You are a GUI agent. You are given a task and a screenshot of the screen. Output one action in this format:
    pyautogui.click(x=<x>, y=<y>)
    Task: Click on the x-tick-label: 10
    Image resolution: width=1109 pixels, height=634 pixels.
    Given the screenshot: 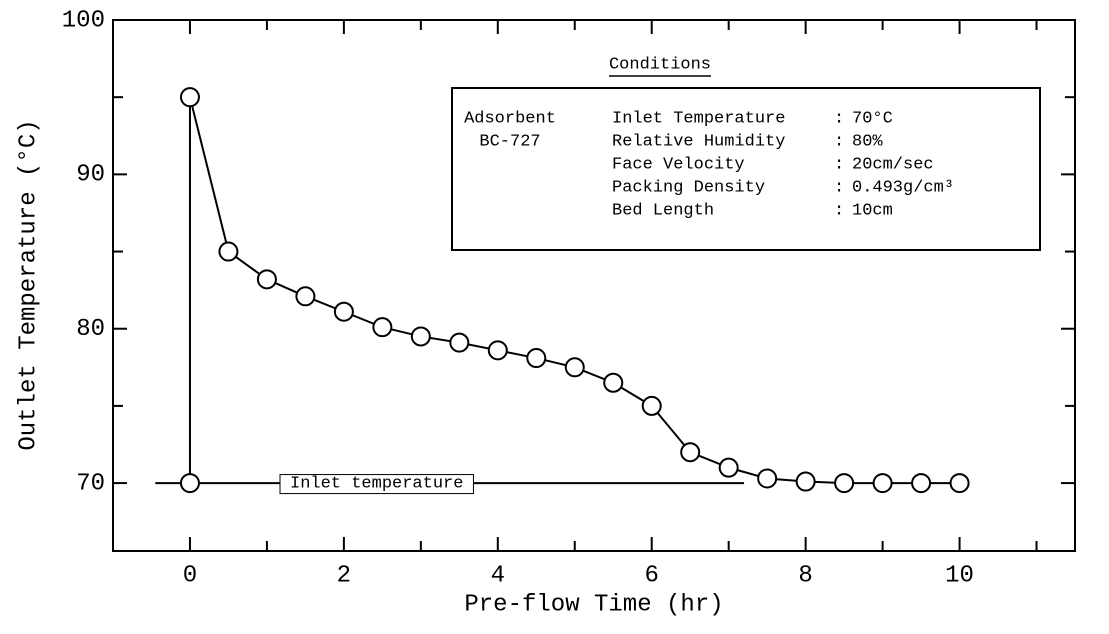 What is the action you would take?
    pyautogui.click(x=959, y=575)
    